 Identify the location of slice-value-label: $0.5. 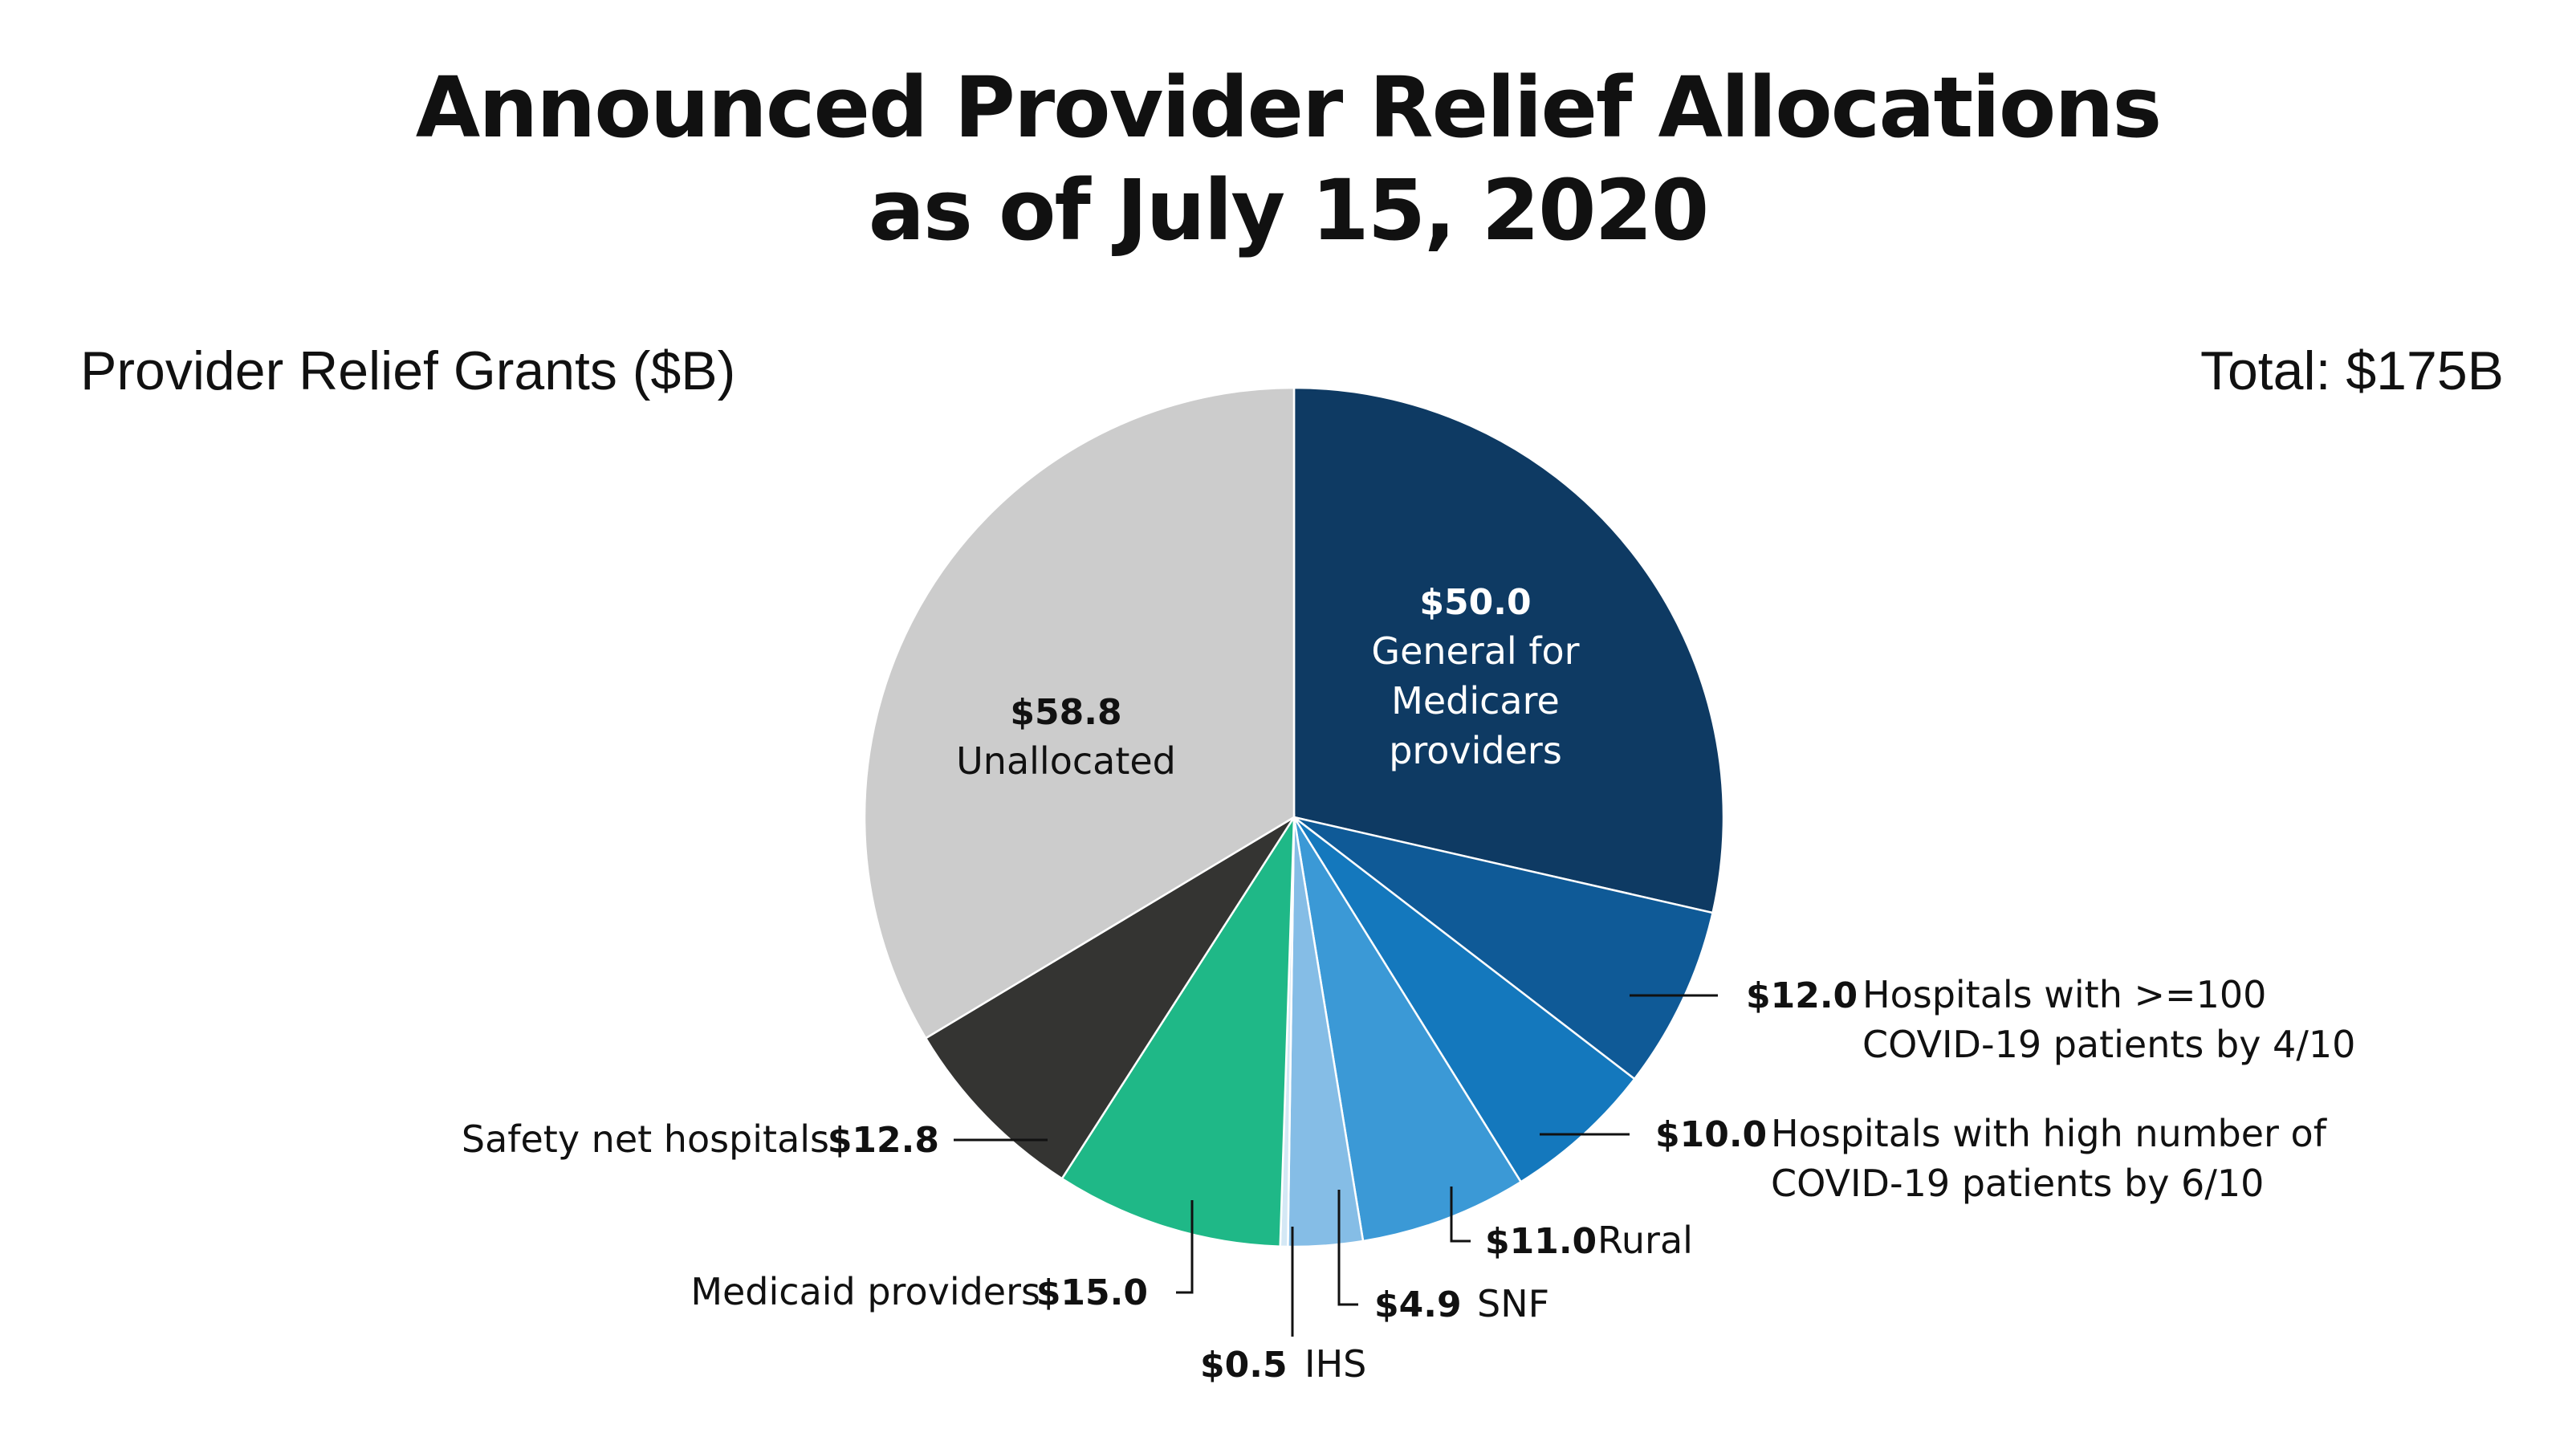
(1244, 1365).